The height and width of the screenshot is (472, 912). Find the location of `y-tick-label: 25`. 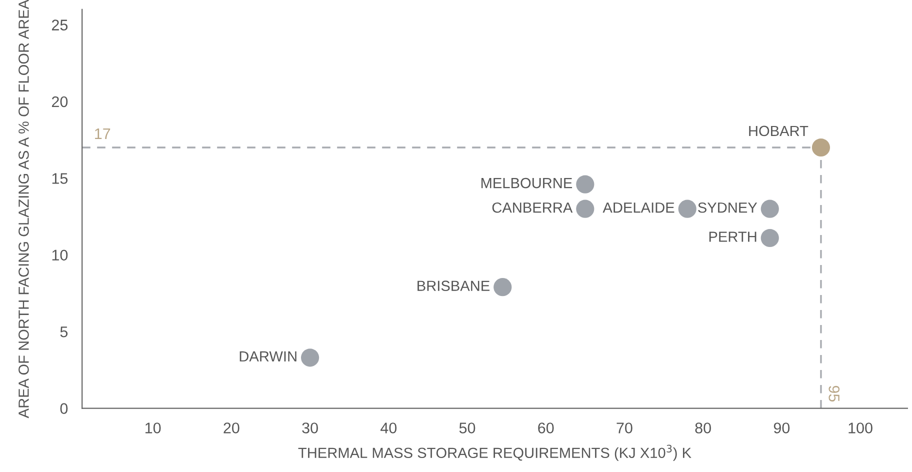

y-tick-label: 25 is located at coordinates (60, 25).